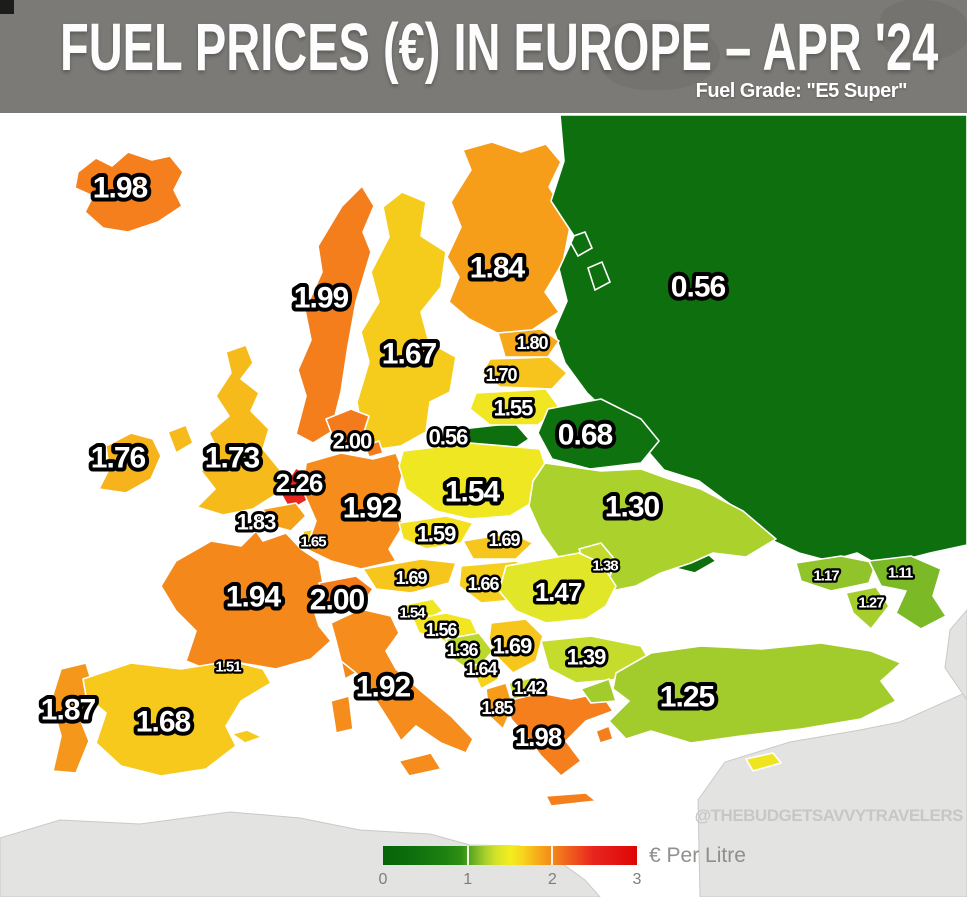  Describe the element at coordinates (468, 879) in the screenshot. I see `legend-tick-1: 1` at that location.